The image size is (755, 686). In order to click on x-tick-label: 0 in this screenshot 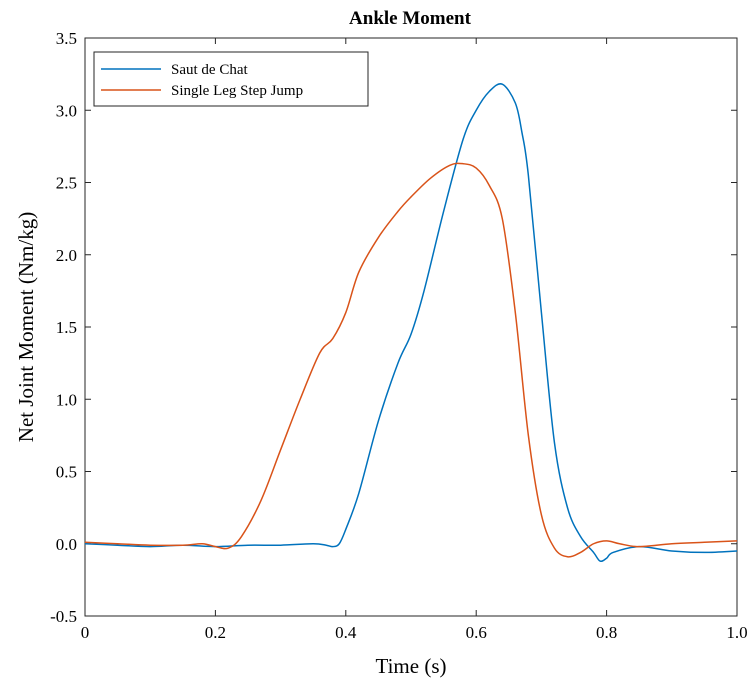, I will do `click(85, 632)`.